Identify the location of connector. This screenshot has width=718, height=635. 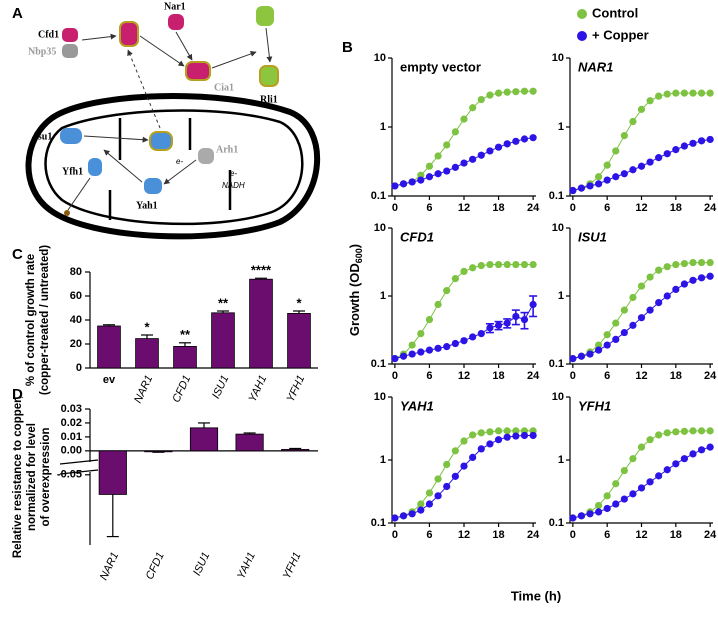
(79, 194).